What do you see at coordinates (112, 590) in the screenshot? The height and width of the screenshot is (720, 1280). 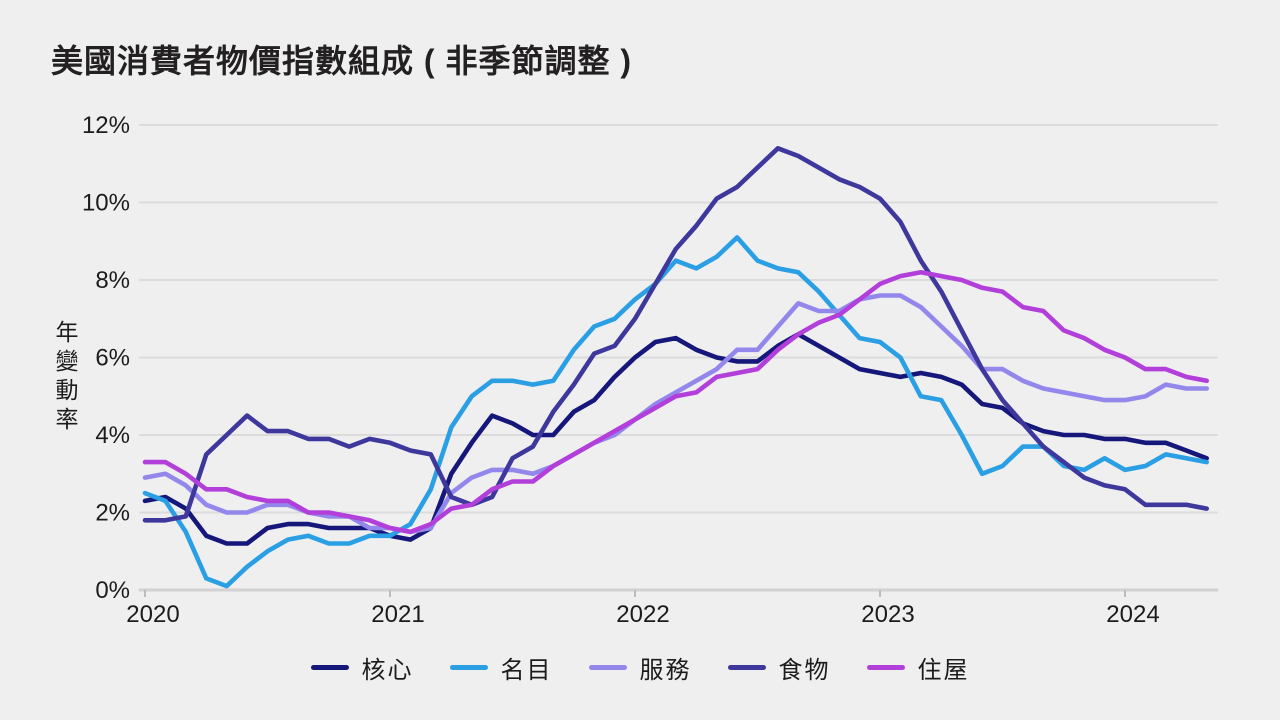 I see `y-tick-label: 0%` at bounding box center [112, 590].